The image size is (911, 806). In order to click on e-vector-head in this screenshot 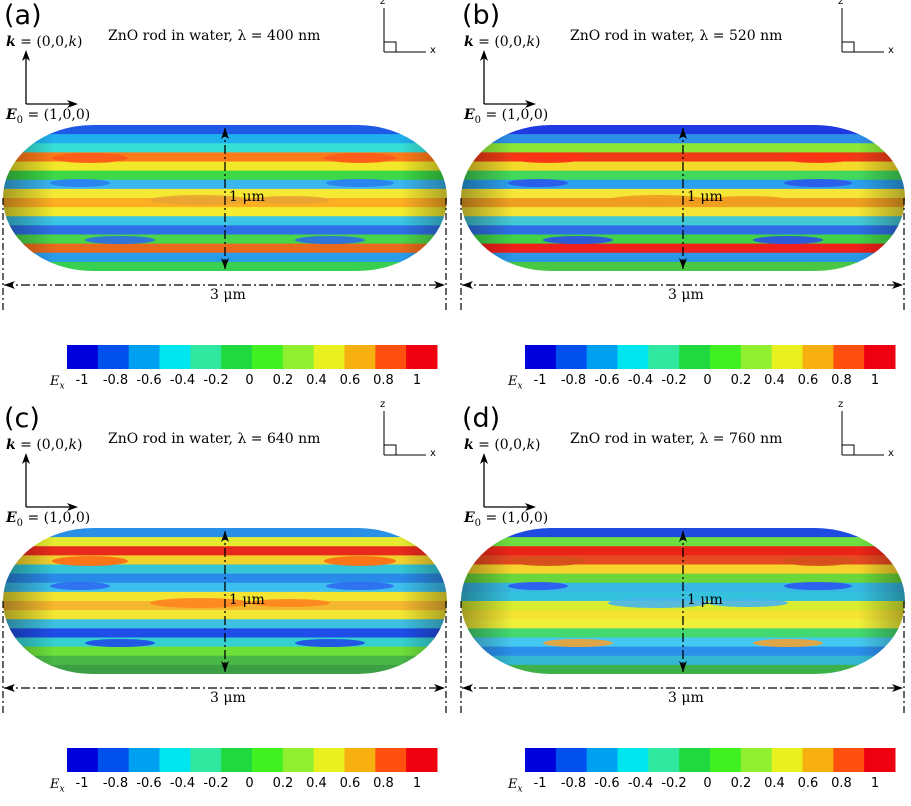, I will do `click(530, 507)`.